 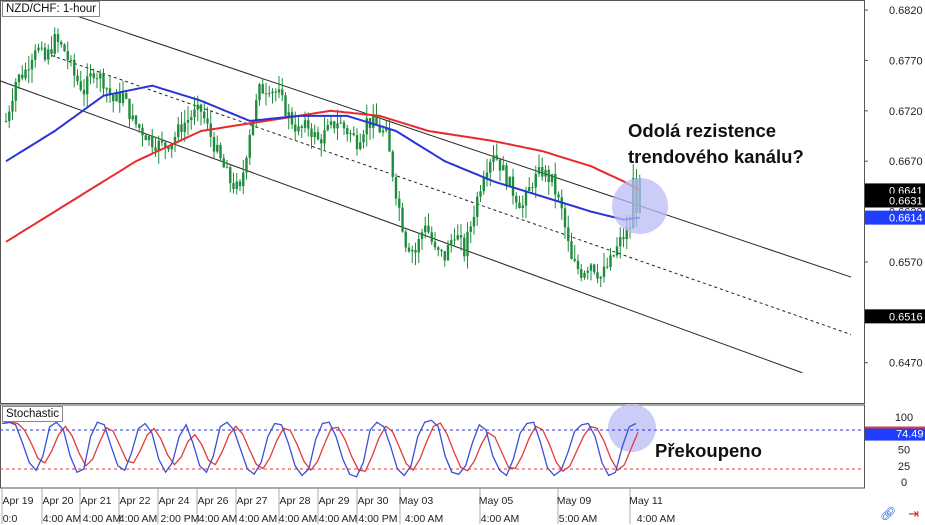 What do you see at coordinates (888, 513) in the screenshot?
I see `chain-link-icon: 🔗︎` at bounding box center [888, 513].